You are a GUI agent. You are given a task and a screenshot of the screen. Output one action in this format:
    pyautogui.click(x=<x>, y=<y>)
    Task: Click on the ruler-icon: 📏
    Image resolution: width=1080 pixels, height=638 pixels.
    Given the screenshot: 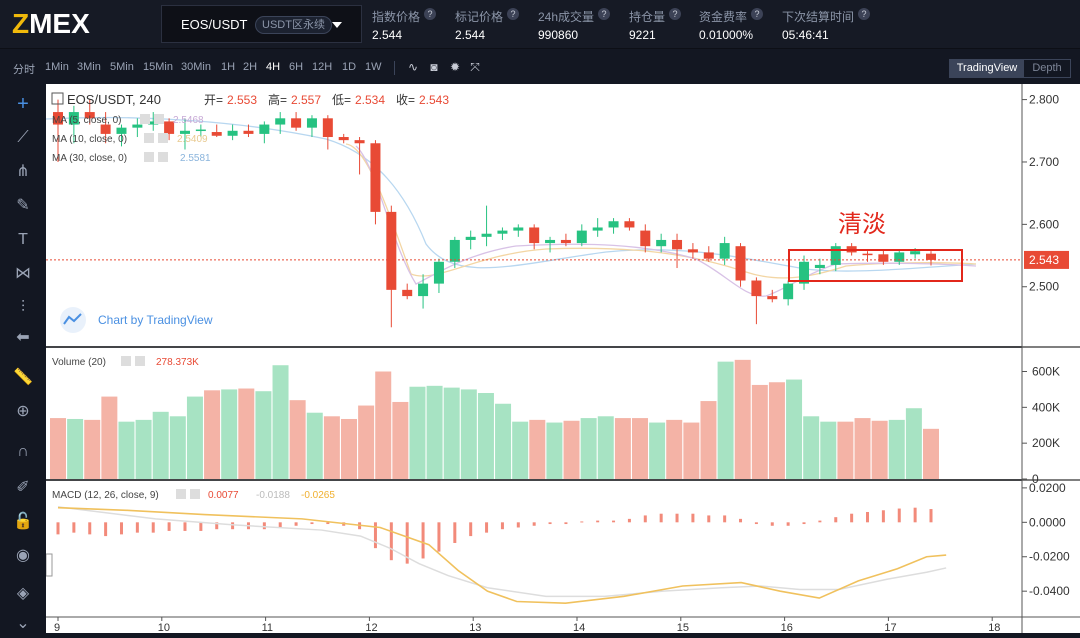 What is the action you would take?
    pyautogui.click(x=23, y=377)
    